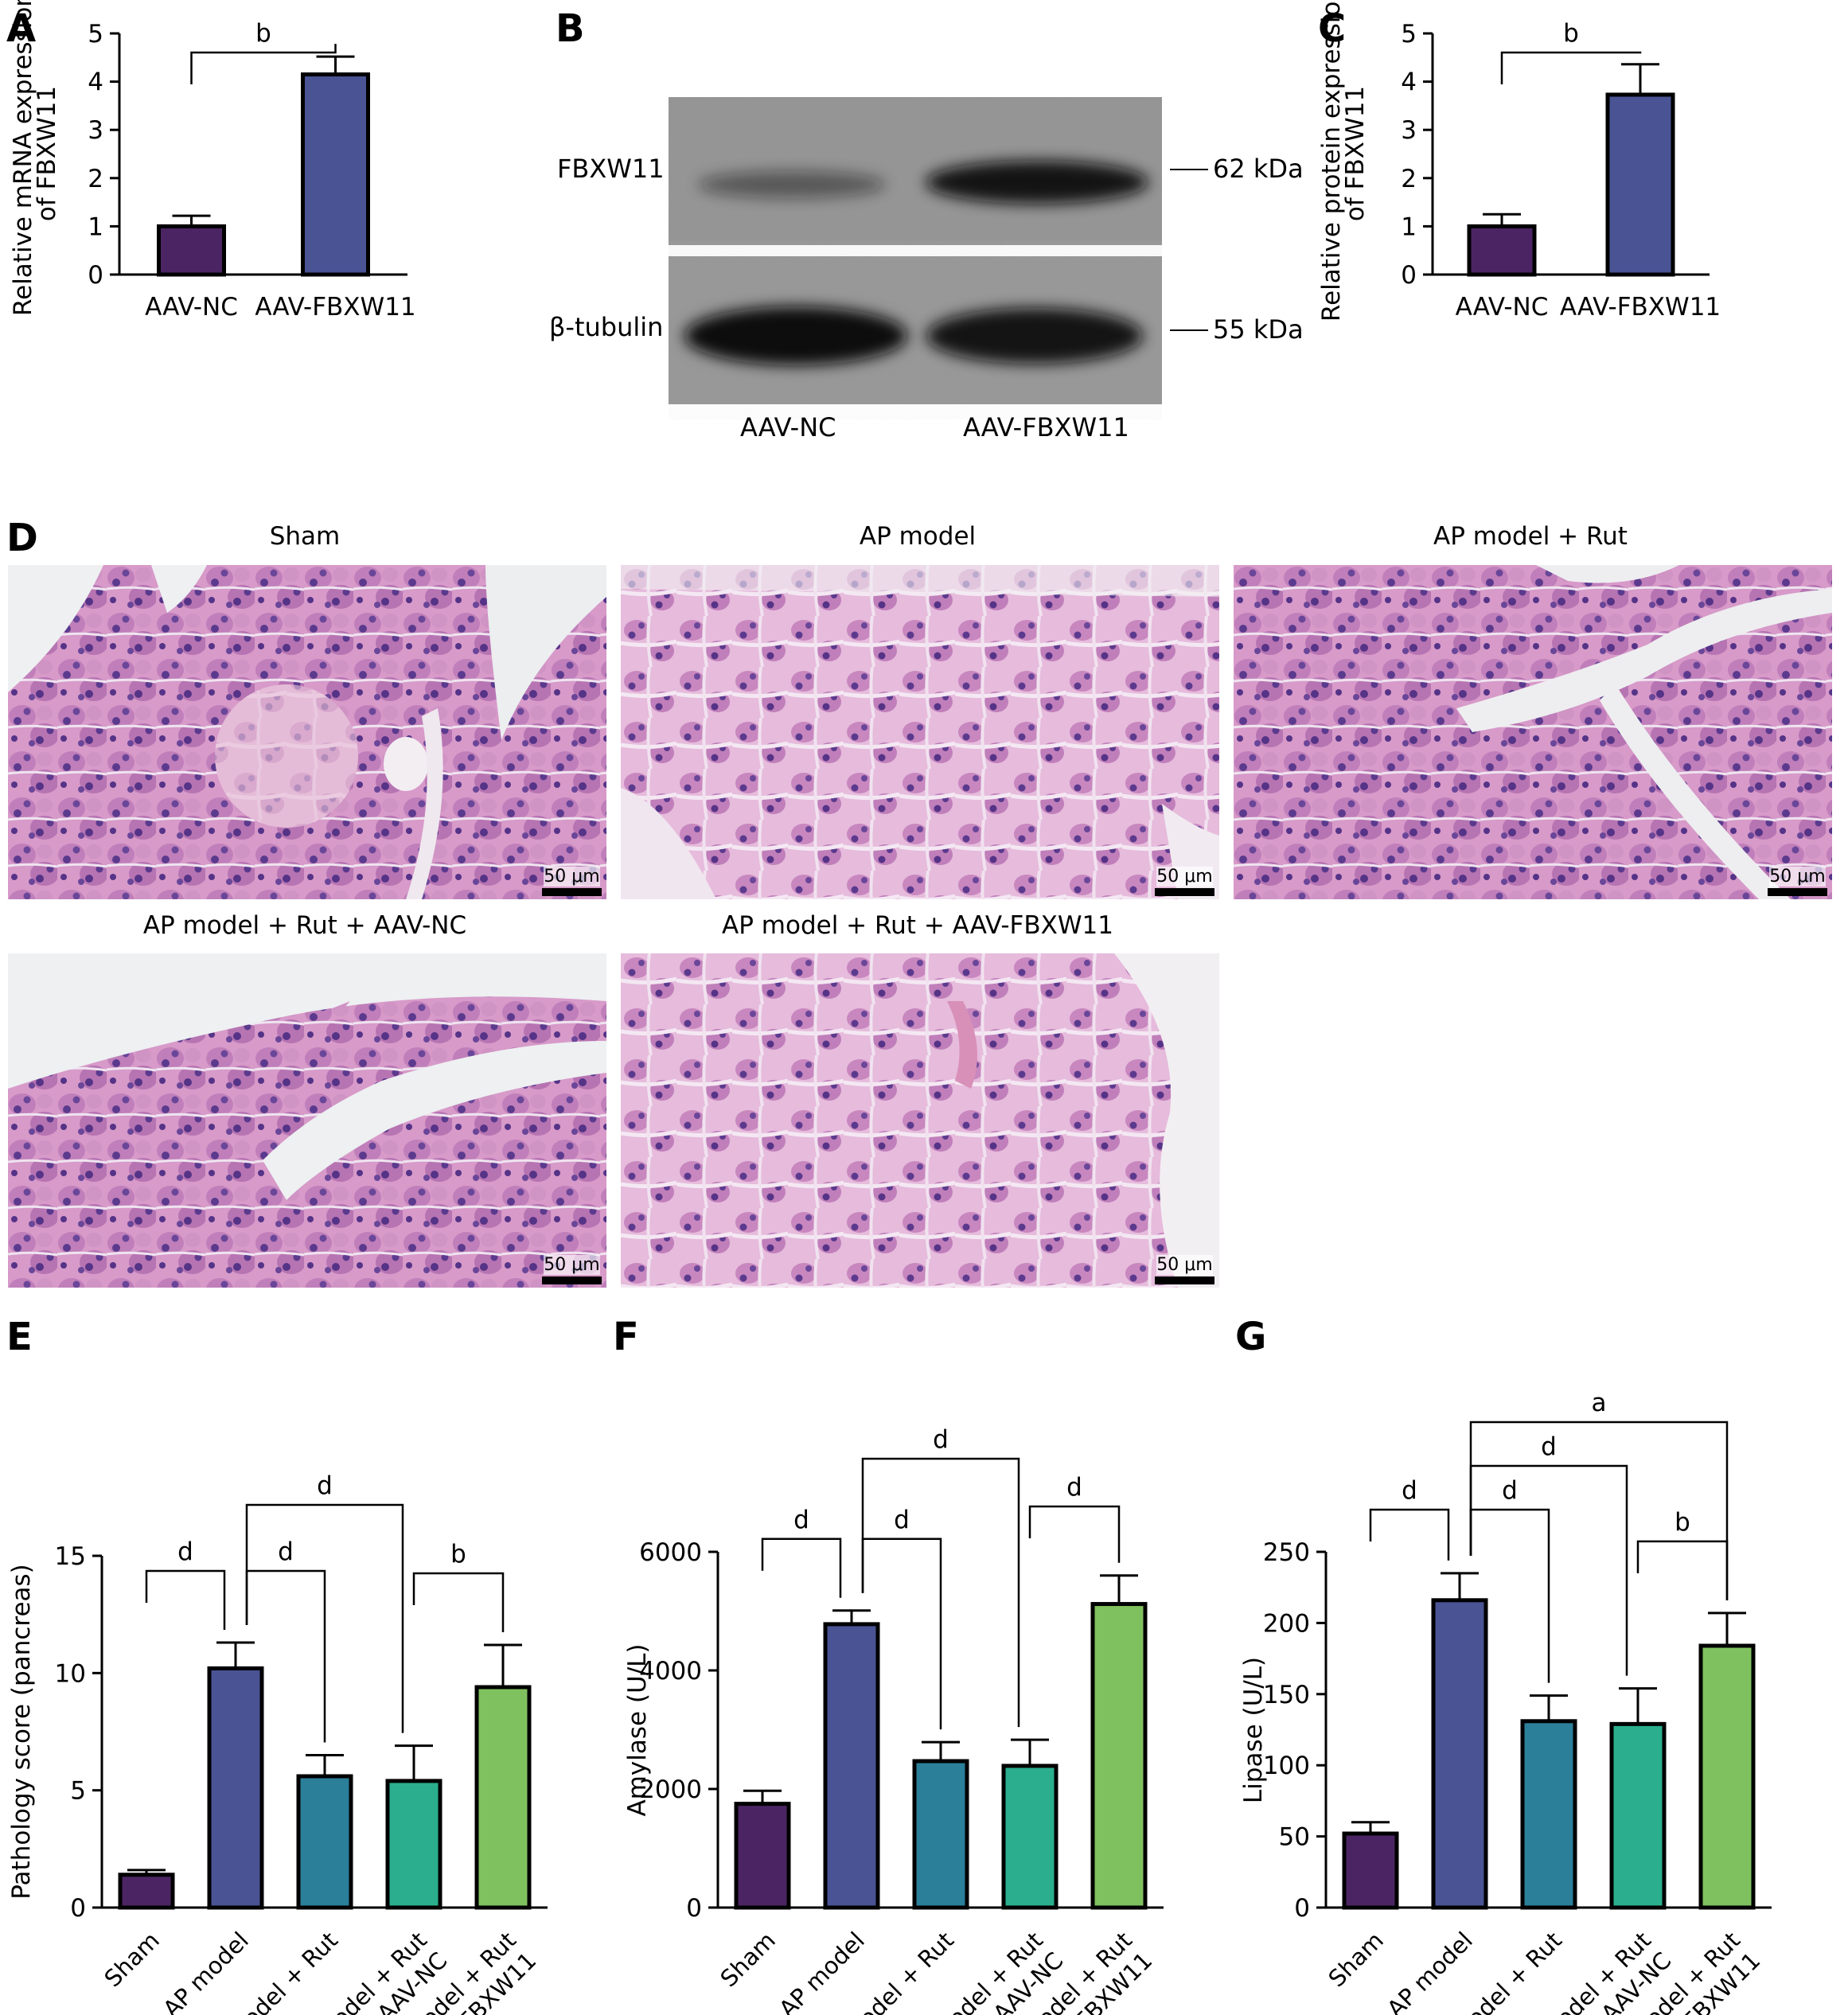  I want to click on blot-row-label-fbxw11: FBXW11, so click(611, 169).